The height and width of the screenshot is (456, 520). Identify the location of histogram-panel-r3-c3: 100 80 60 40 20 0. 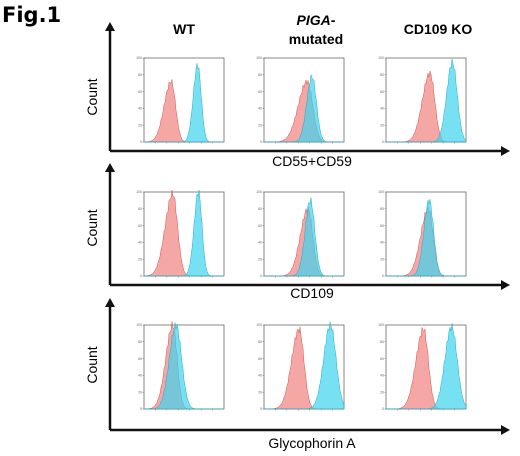
(422, 367).